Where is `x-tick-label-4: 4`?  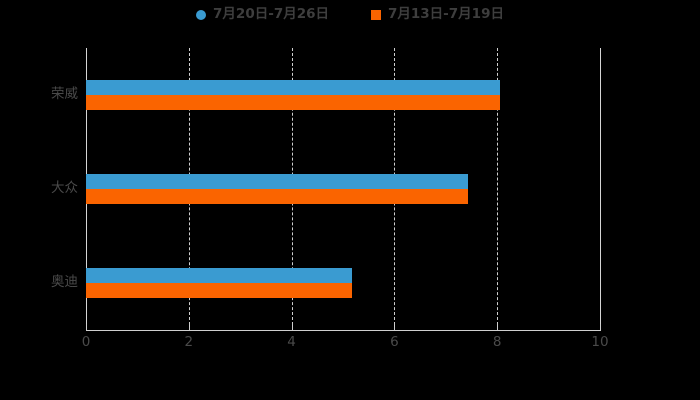
x-tick-label-4: 4 is located at coordinates (291, 342).